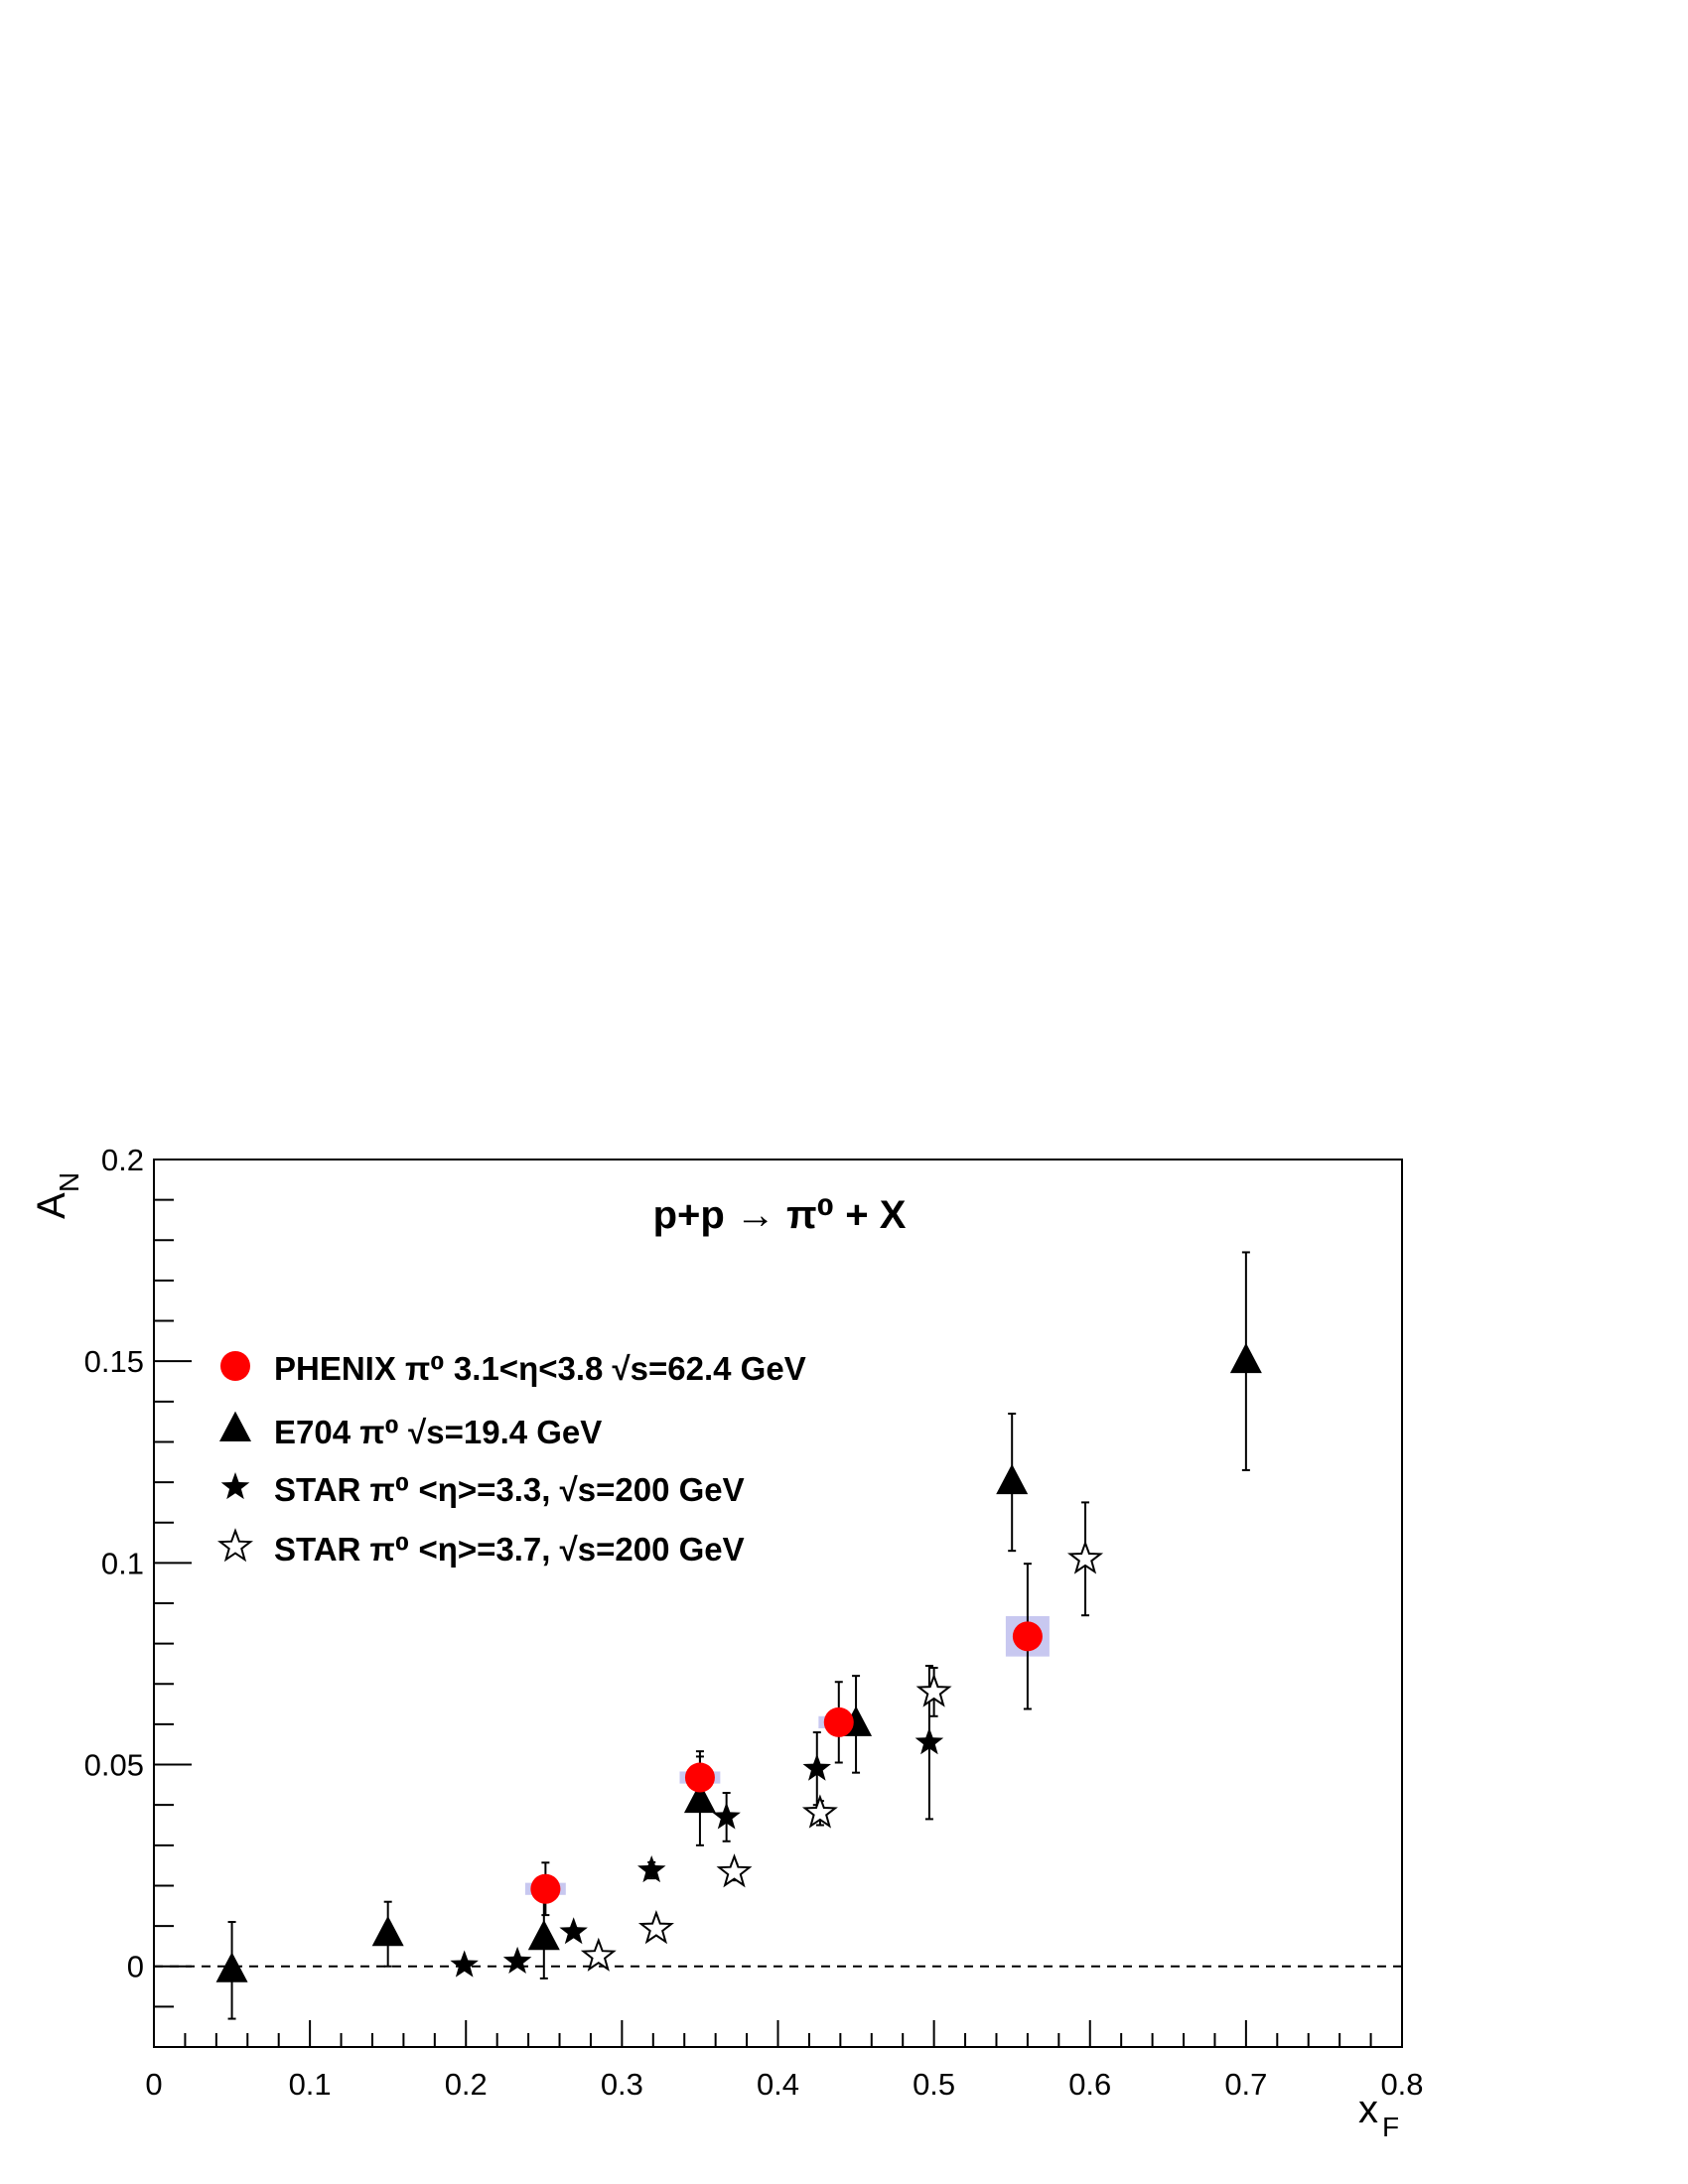 The height and width of the screenshot is (2184, 1688). What do you see at coordinates (122, 1160) in the screenshot?
I see `y-tick-label: 0.2` at bounding box center [122, 1160].